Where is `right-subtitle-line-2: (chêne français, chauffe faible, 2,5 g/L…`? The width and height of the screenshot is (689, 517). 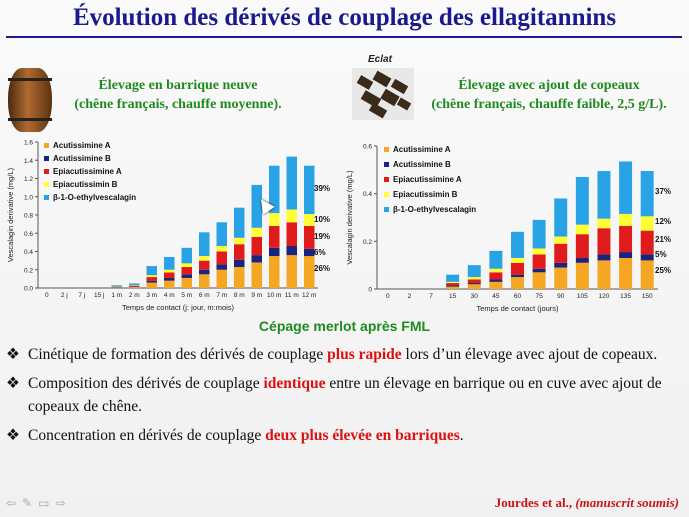
right-subtitle-line-2: (chêne français, chauffe faible, 2,5 g/L… is located at coordinates (549, 104).